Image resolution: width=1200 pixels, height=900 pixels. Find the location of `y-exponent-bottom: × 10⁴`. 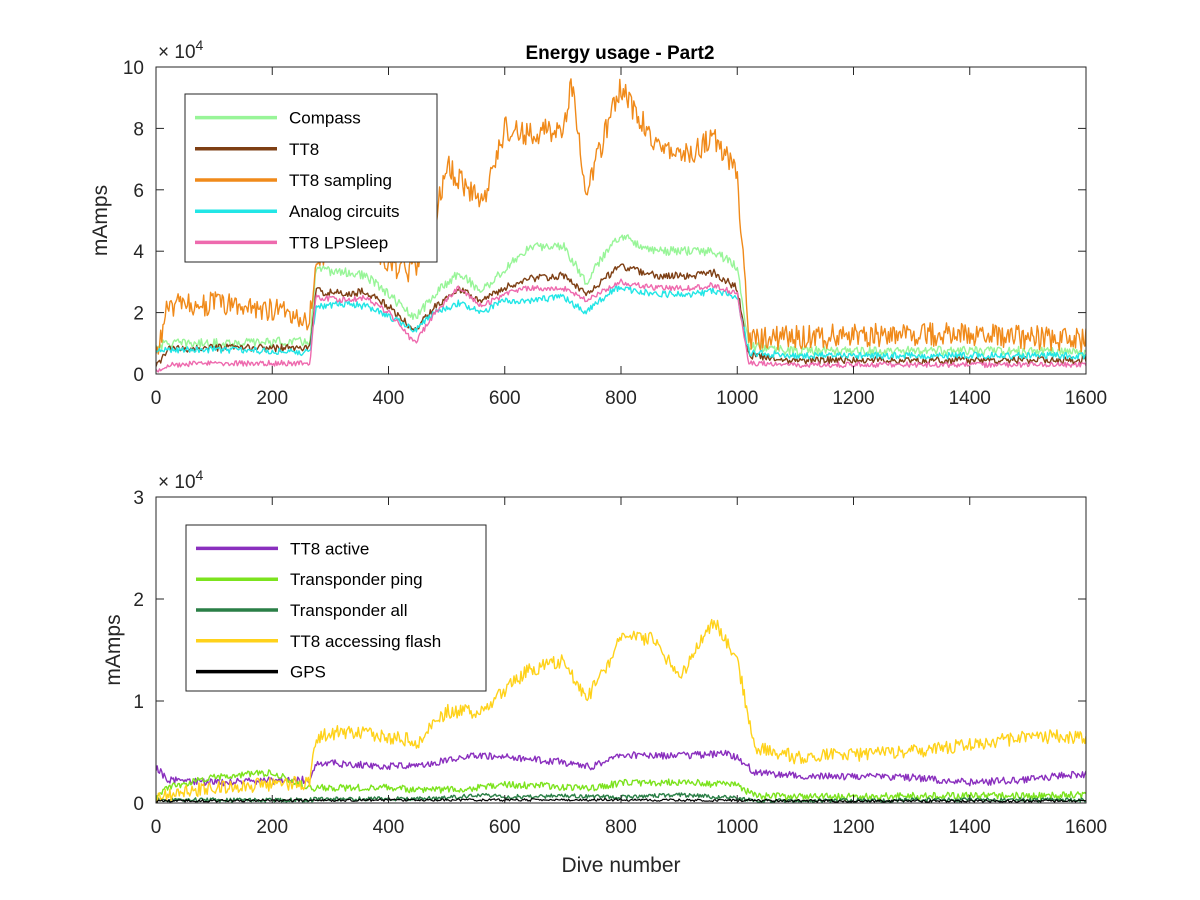

y-exponent-bottom: × 10⁴ is located at coordinates (181, 480).